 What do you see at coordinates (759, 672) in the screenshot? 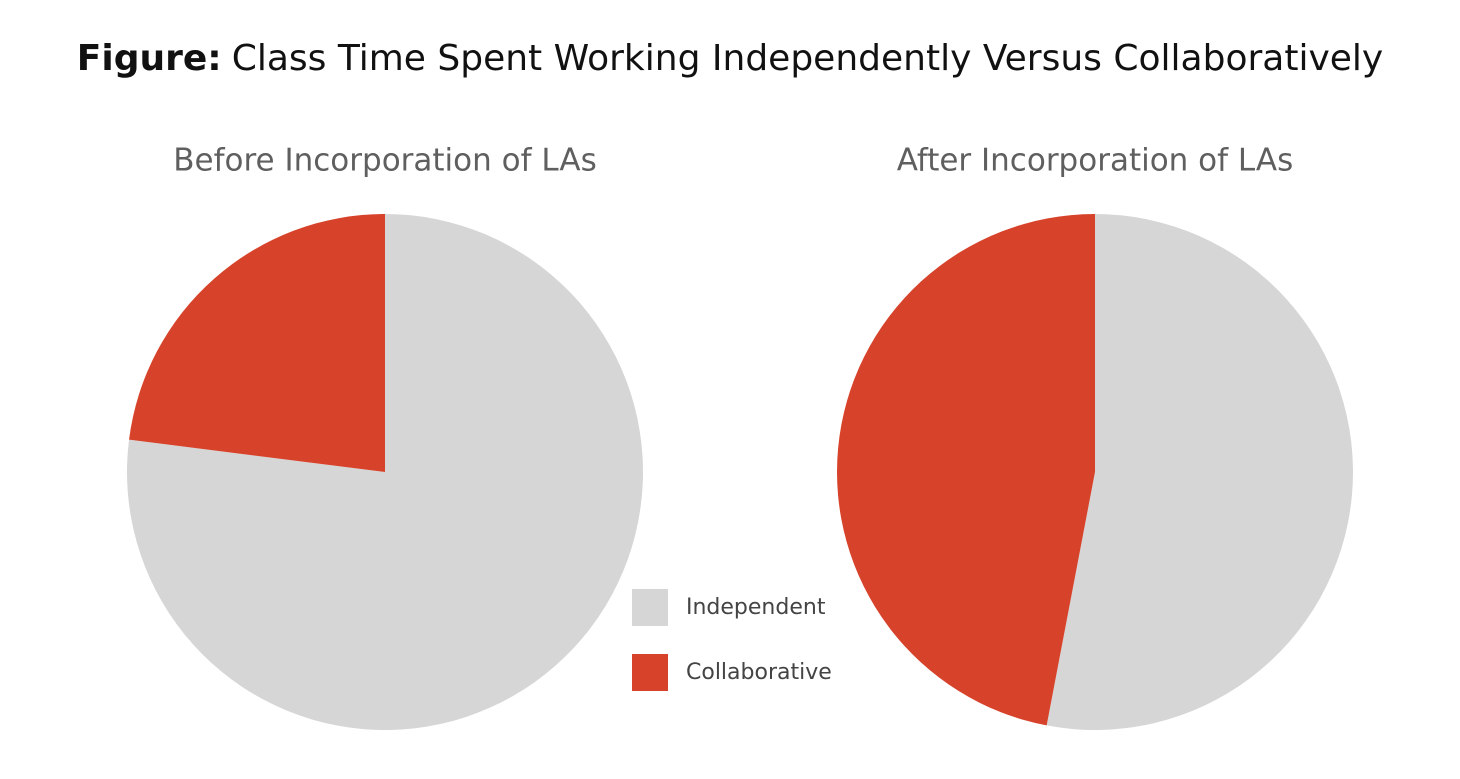
I see `legend-label: Collaborative` at bounding box center [759, 672].